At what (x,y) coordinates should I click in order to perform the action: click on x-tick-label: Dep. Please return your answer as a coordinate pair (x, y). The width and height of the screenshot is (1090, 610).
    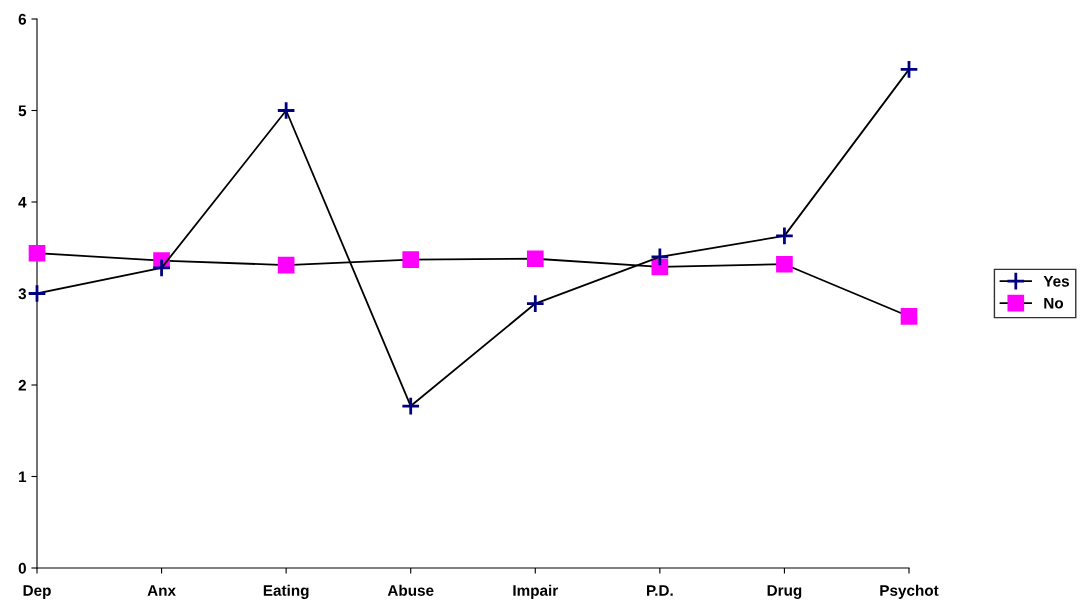
    Looking at the image, I should click on (37, 592).